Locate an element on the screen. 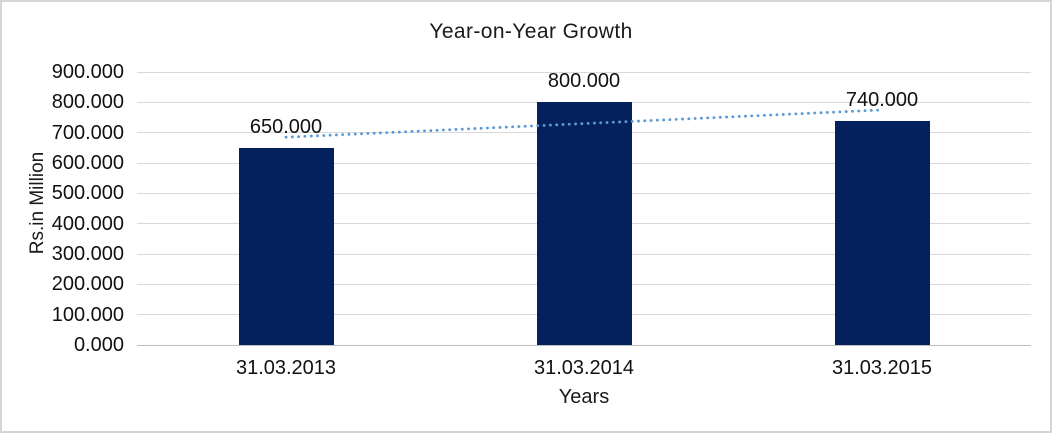  y-tick-label: 100.000 is located at coordinates (87, 314).